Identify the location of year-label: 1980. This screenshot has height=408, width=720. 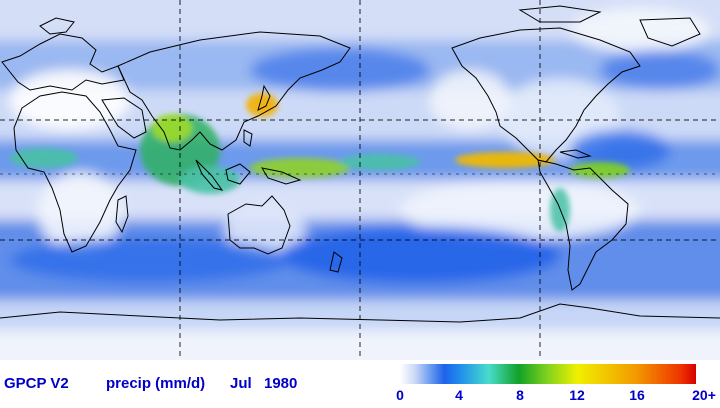
(281, 383).